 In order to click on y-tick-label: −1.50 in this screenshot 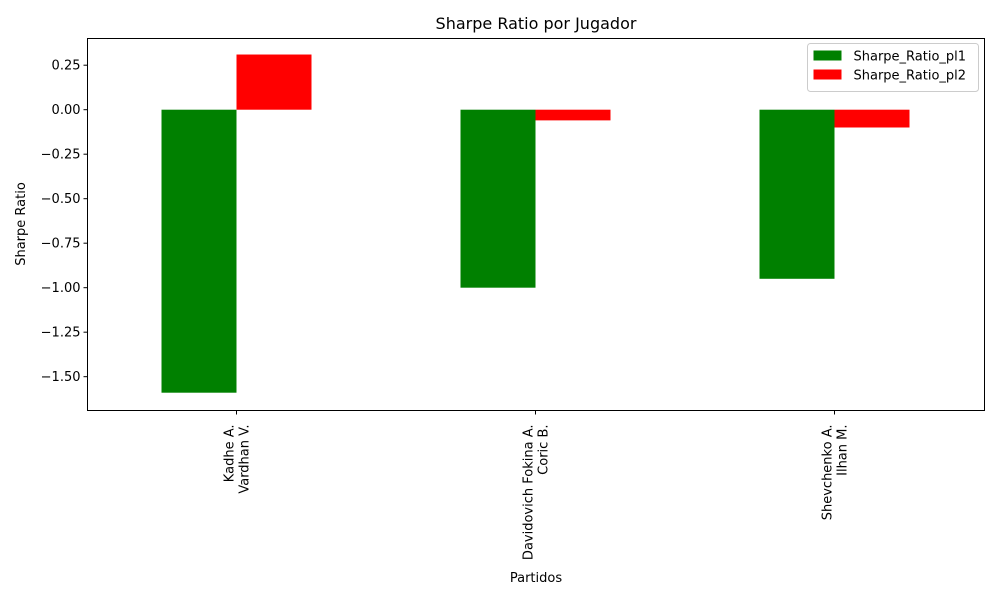, I will do `click(61, 377)`.